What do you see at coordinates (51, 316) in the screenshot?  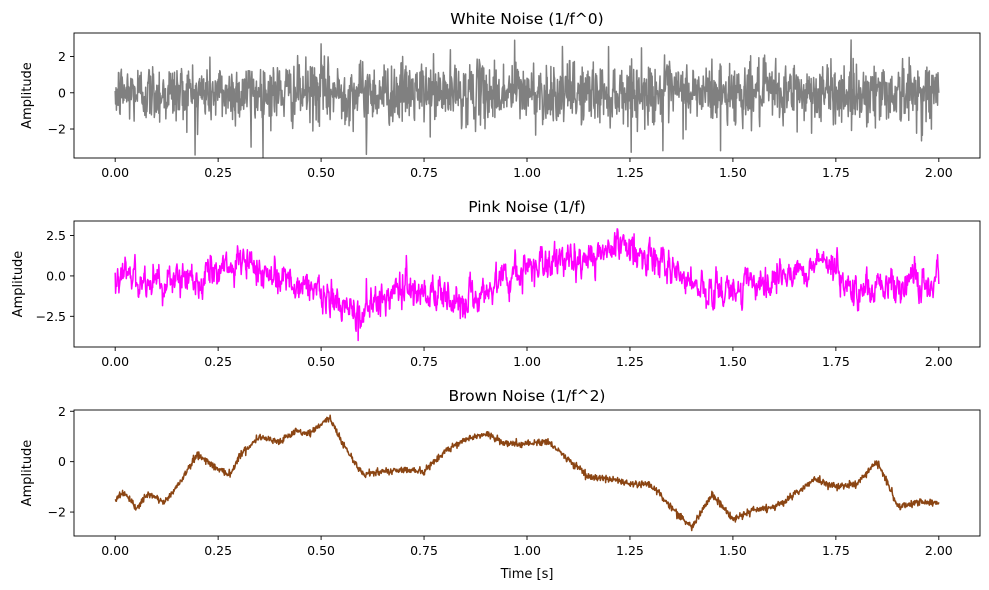 I see `y-tick-label: −2.5` at bounding box center [51, 316].